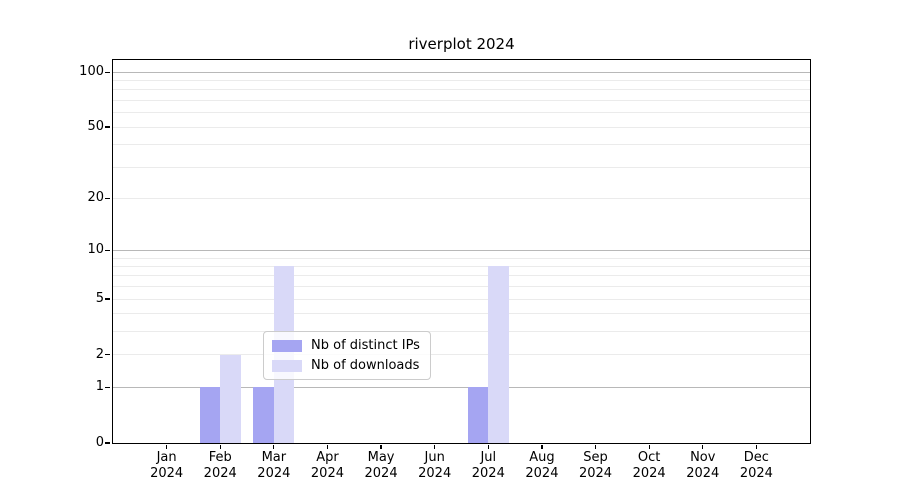 The image size is (900, 500). Describe the element at coordinates (756, 446) in the screenshot. I see `x-tick-mark-dec` at that location.